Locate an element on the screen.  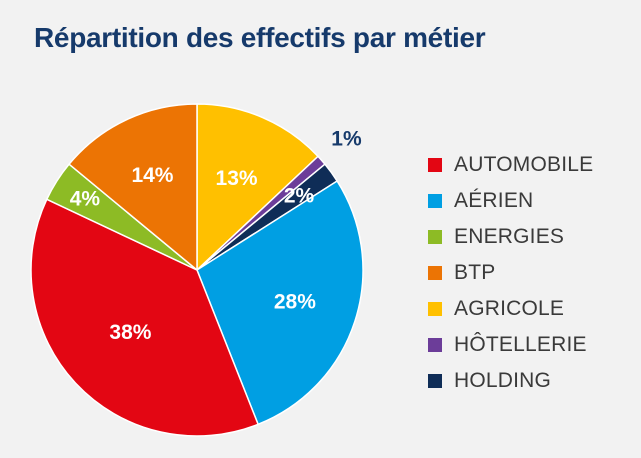
pie-slice-agricole is located at coordinates (258, 187).